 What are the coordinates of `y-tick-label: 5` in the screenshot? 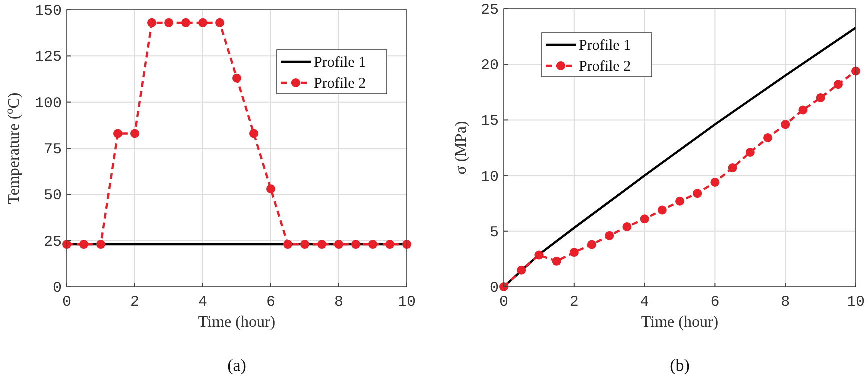 It's located at (494, 233).